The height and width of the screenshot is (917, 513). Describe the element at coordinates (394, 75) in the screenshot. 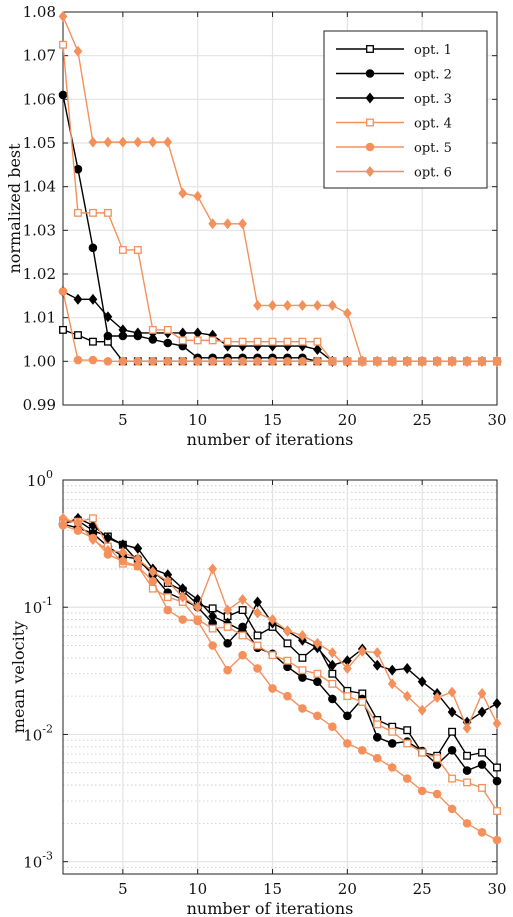

I see `legend-item: opt. 2` at that location.